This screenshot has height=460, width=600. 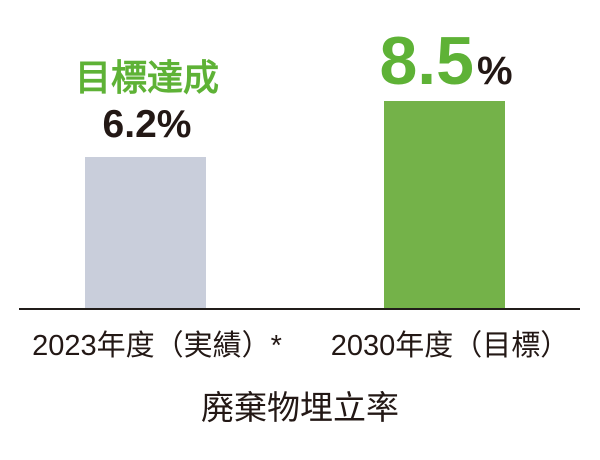 I want to click on value-label-2030-unit: %, so click(x=494, y=71).